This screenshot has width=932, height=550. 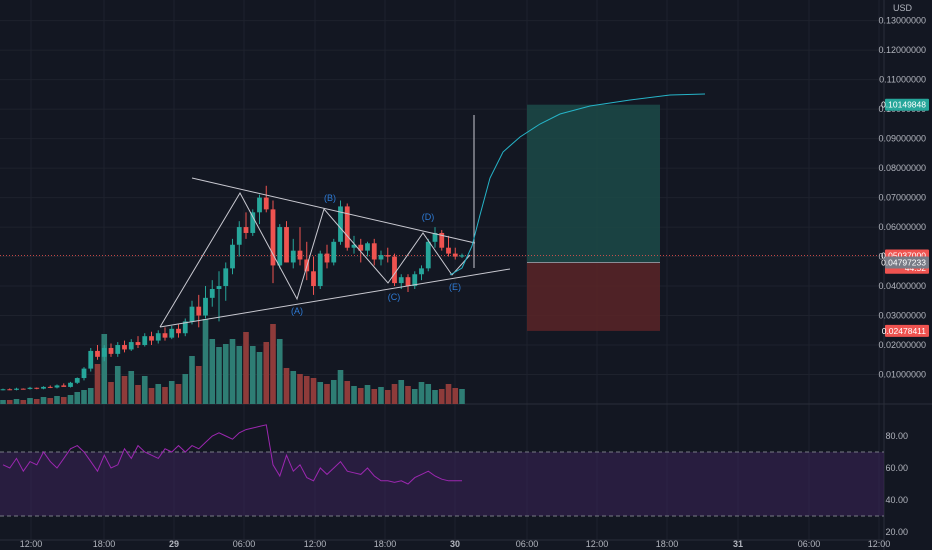 I want to click on time-tick-label: 31, so click(x=738, y=544).